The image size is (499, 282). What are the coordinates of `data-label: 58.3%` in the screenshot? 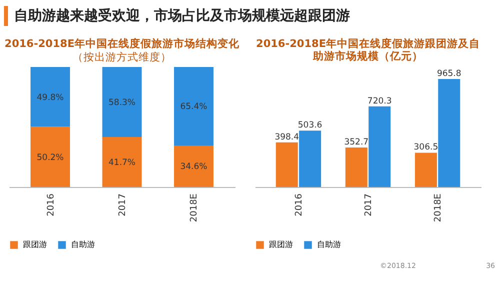 It's located at (122, 103).